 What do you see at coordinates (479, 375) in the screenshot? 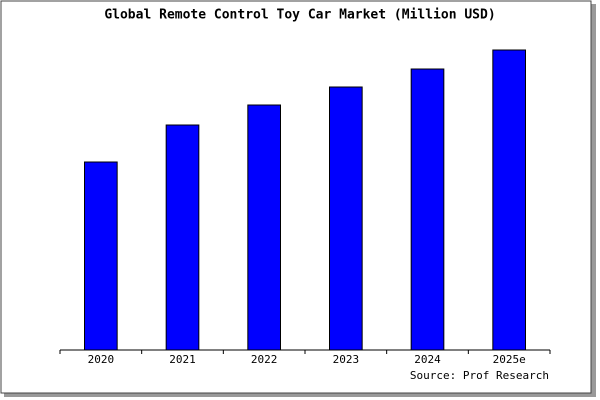
I see `source-note: Source: Prof Research` at bounding box center [479, 375].